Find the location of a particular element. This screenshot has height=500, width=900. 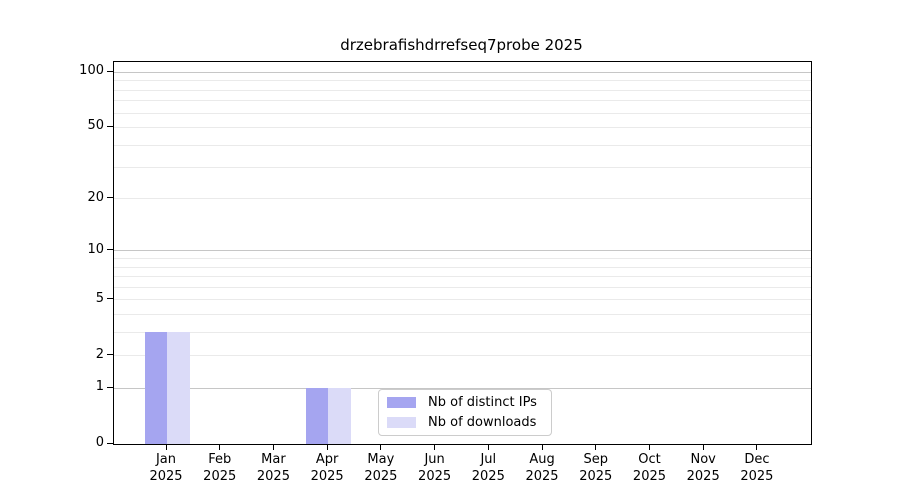

ytick-label-0: 0 is located at coordinates (99, 442).